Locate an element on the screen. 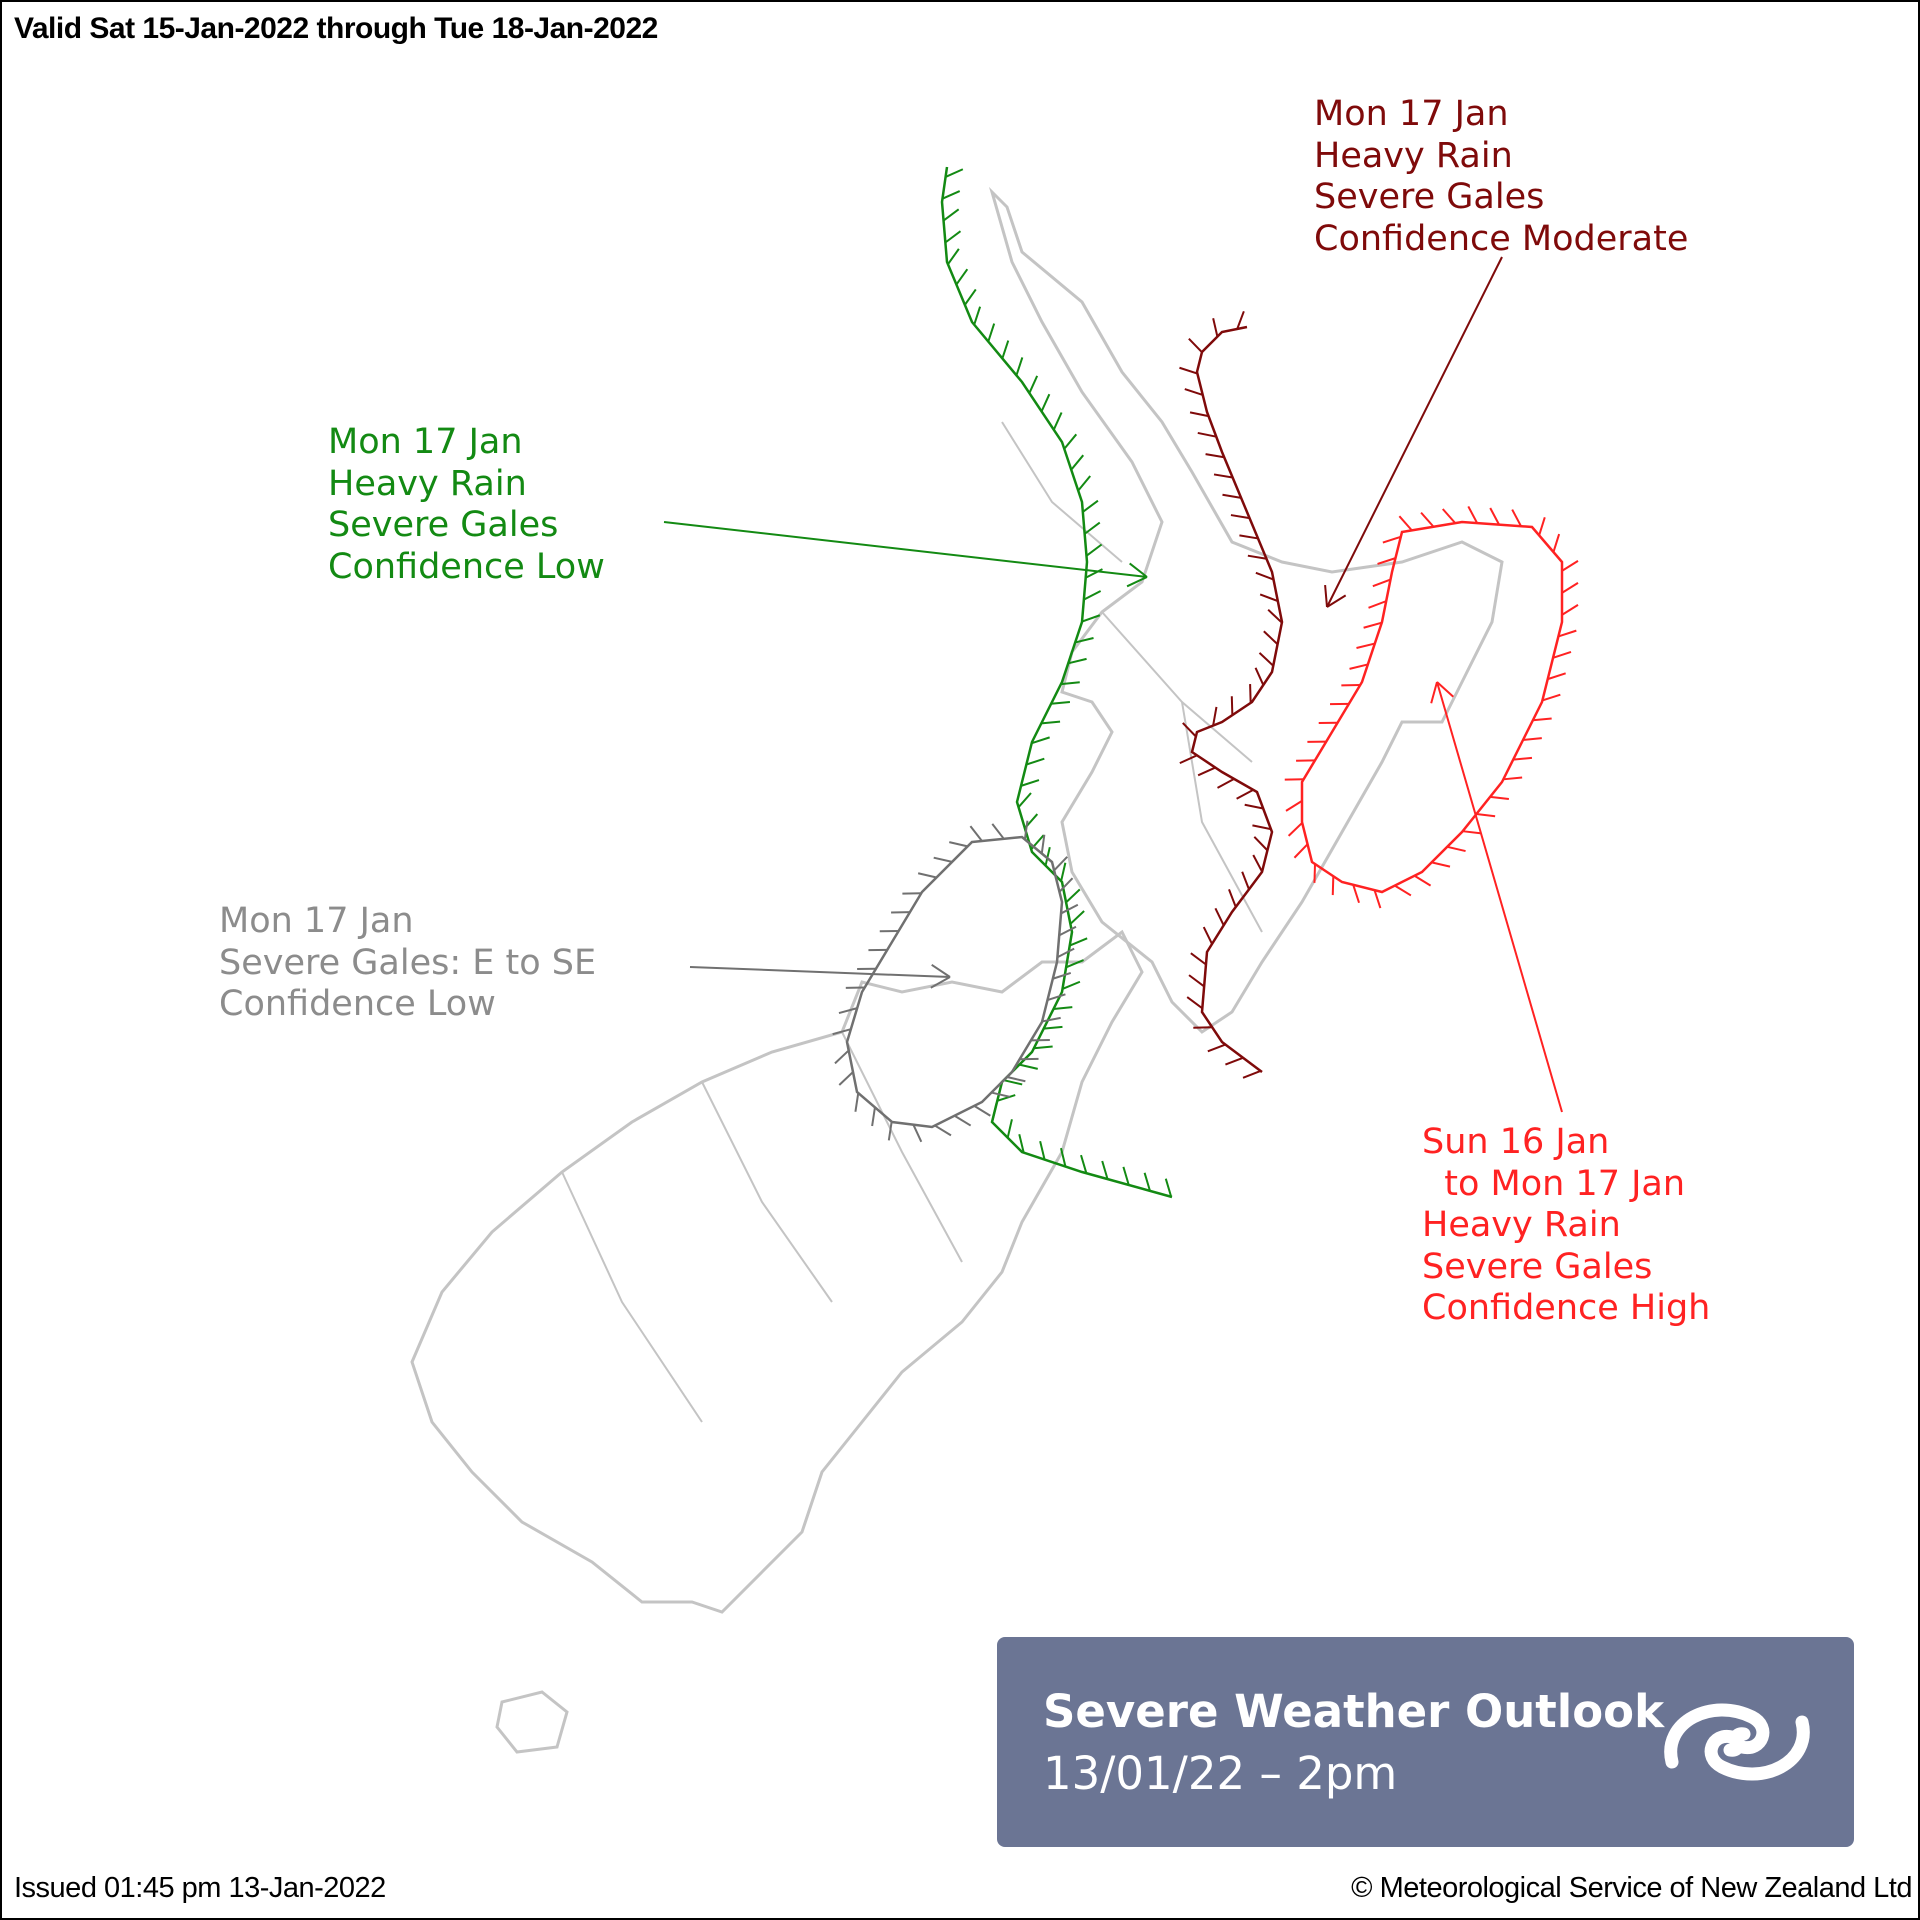  annotation-line: Confidence High is located at coordinates (1566, 1308).